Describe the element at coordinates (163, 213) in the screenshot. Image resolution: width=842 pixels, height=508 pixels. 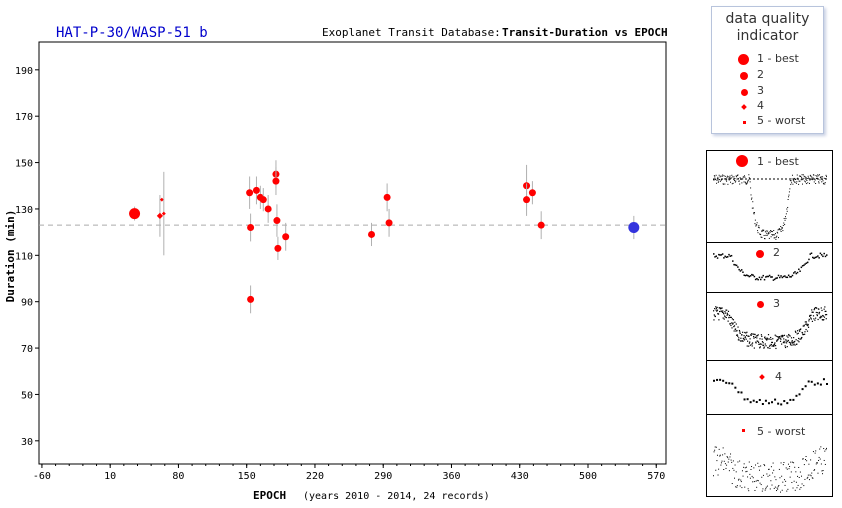
I see `data-point` at that location.